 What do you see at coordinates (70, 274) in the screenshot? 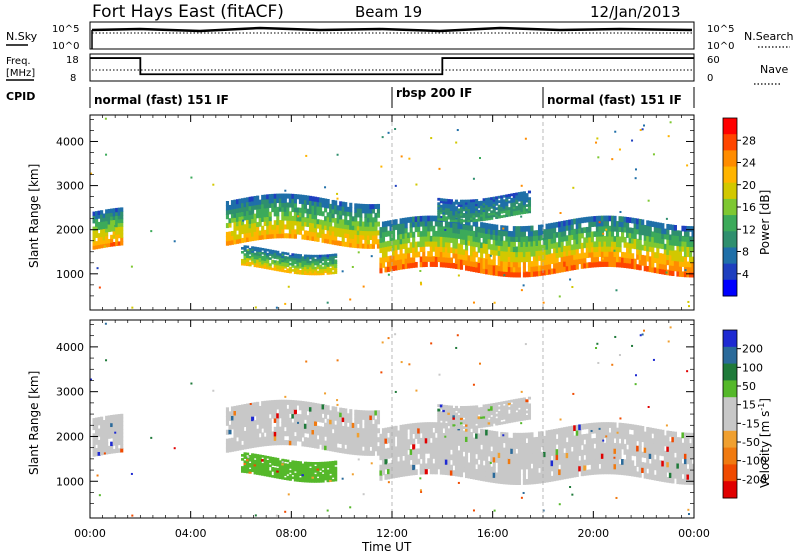
I see `y-tick-label: 1000` at bounding box center [70, 274].